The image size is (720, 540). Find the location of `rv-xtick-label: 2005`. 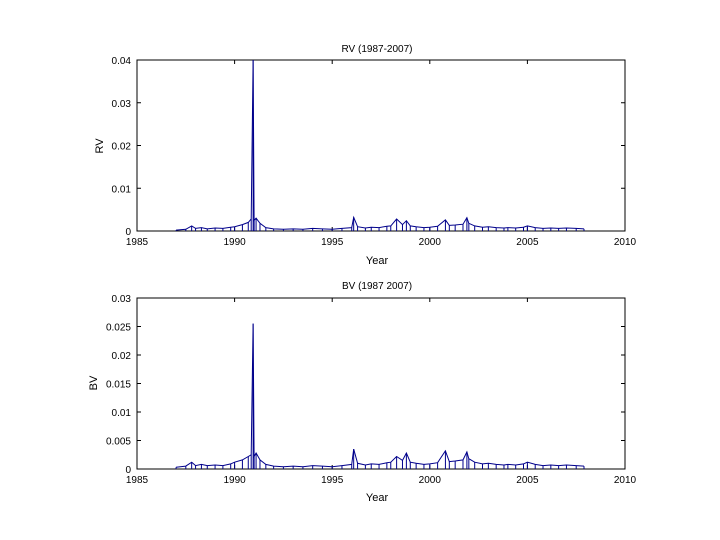

rv-xtick-label: 2005 is located at coordinates (527, 242).